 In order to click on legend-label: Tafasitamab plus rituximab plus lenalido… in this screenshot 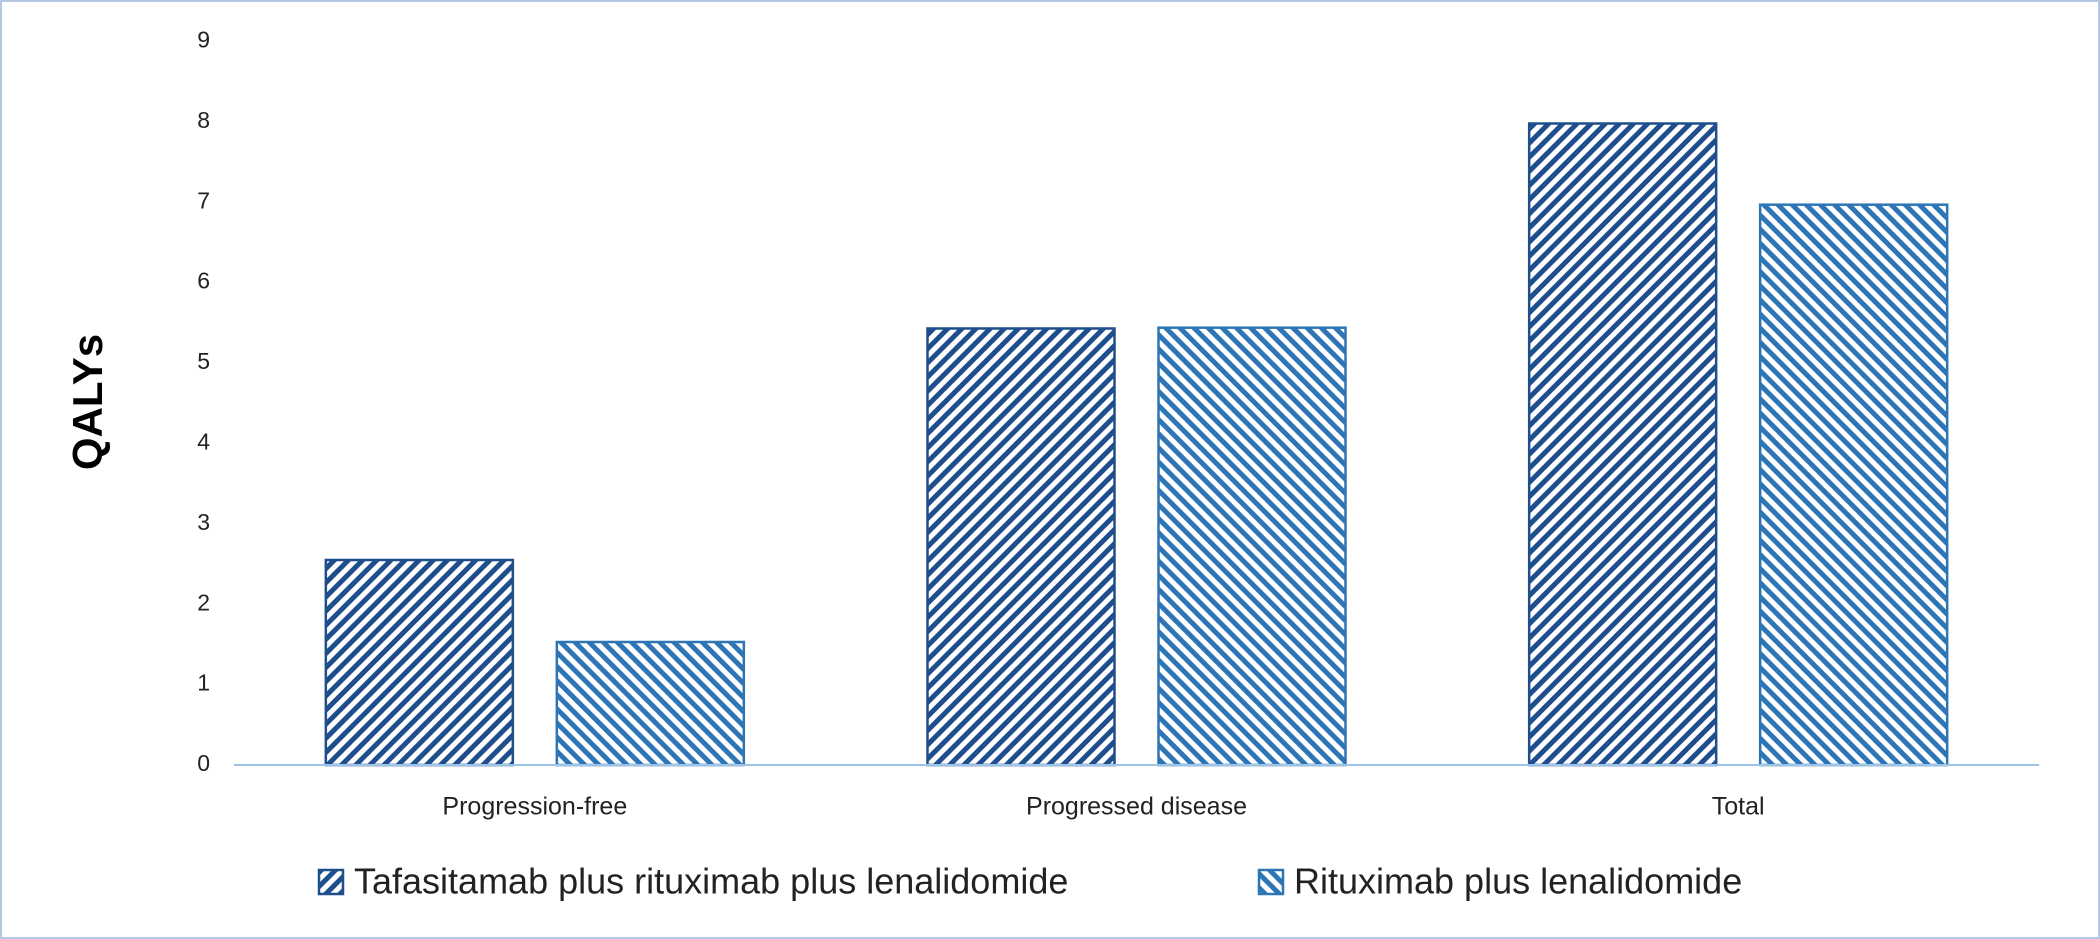, I will do `click(711, 881)`.